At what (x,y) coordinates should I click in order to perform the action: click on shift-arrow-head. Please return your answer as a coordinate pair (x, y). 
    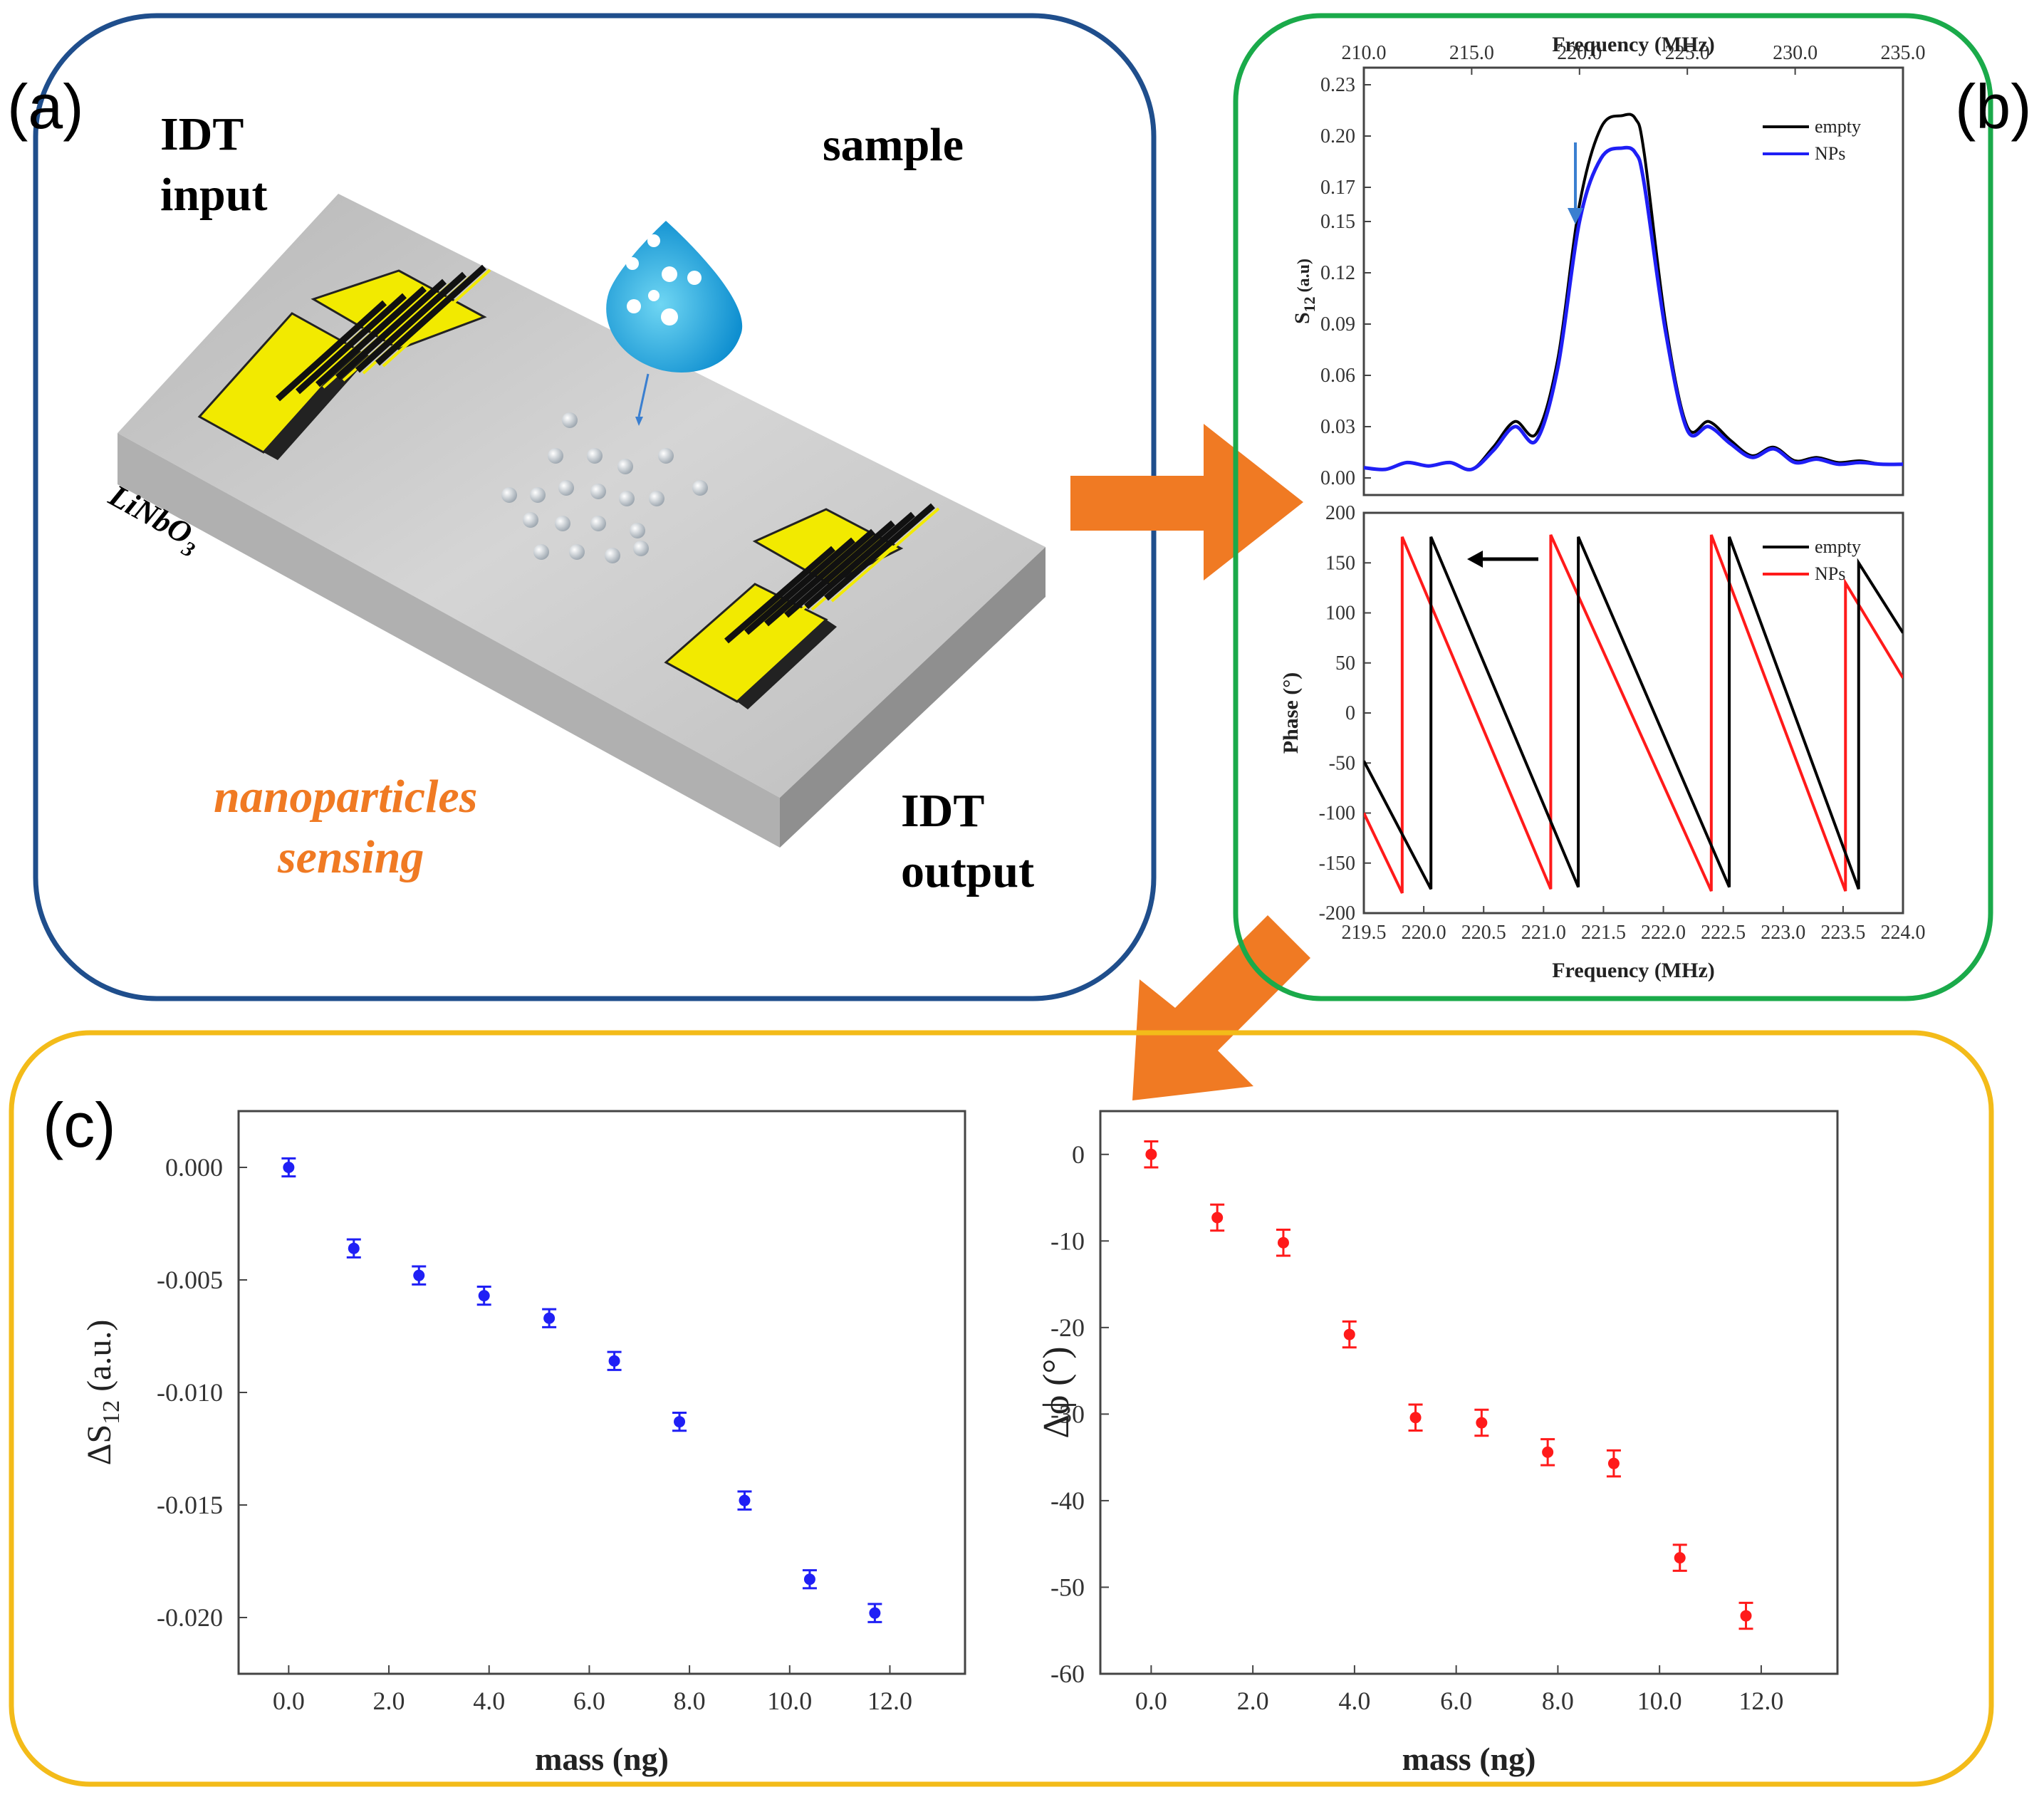
    Looking at the image, I should click on (1475, 559).